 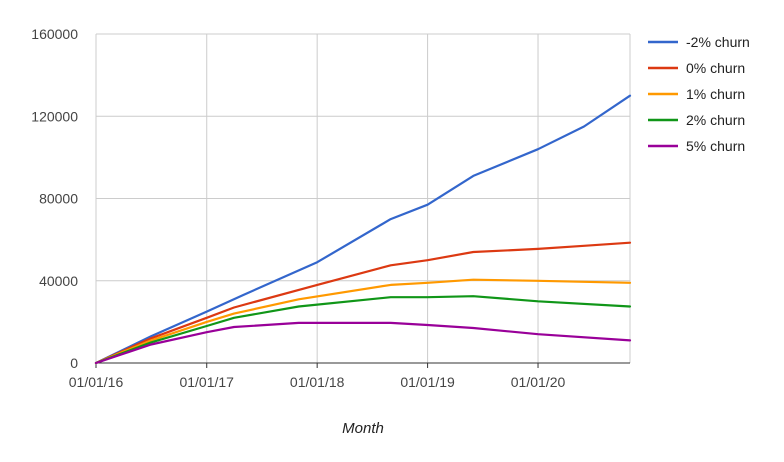 What do you see at coordinates (427, 382) in the screenshot?
I see `x-tick-label: 01/01/19` at bounding box center [427, 382].